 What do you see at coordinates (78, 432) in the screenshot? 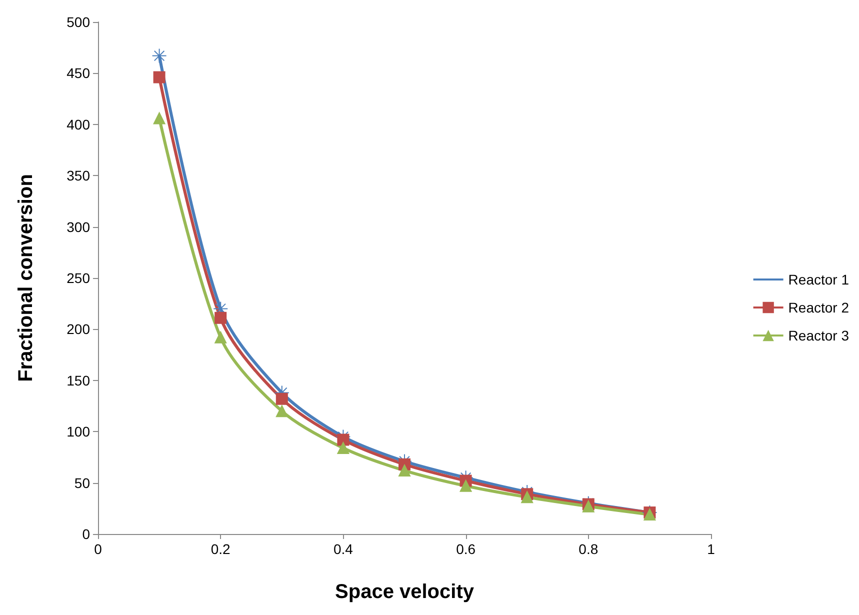
I see `y-tick-label: 100` at bounding box center [78, 432].